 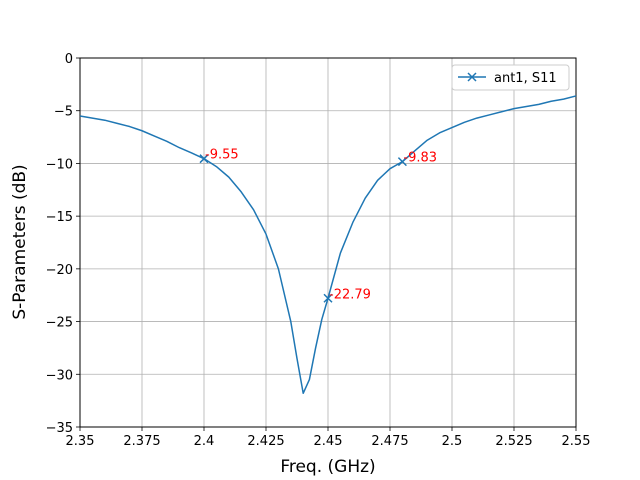 What do you see at coordinates (327, 467) in the screenshot?
I see `x-axis-title: Freq. (GHz)` at bounding box center [327, 467].